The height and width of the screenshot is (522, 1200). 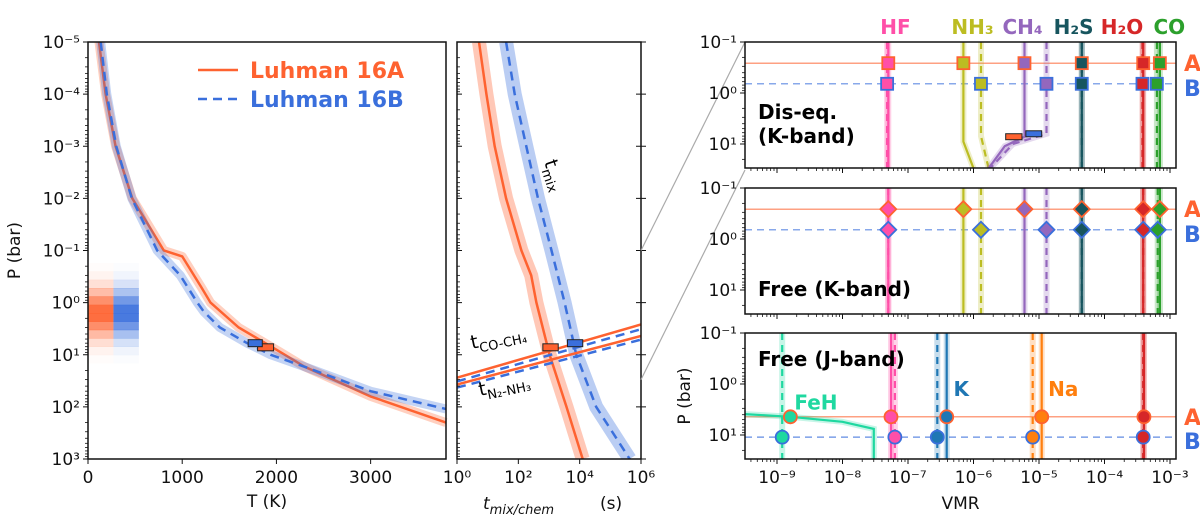 What do you see at coordinates (1006, 105) in the screenshot?
I see `vmr-profile-CH4-A` at bounding box center [1006, 105].